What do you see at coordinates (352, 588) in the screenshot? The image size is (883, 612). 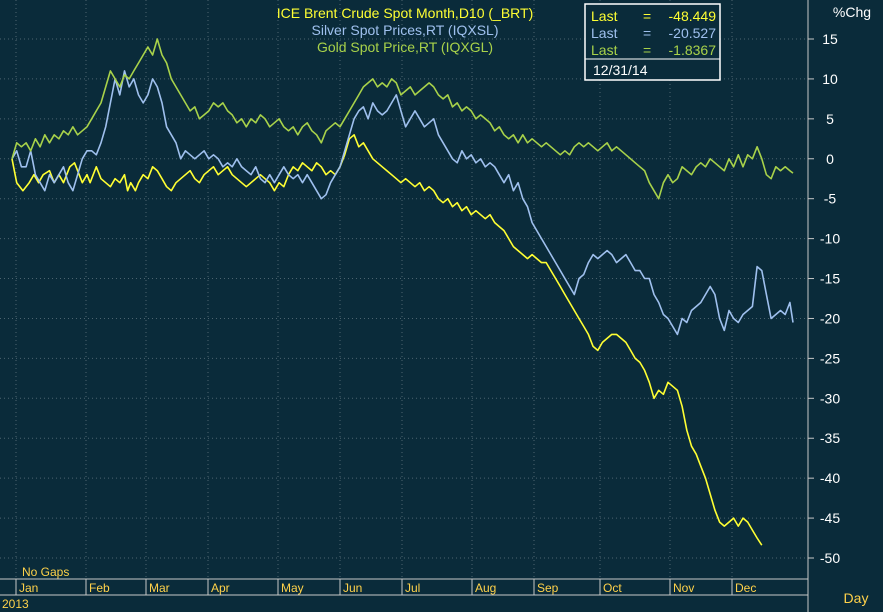 I see `x-tick-label-jun: Jun` at bounding box center [352, 588].